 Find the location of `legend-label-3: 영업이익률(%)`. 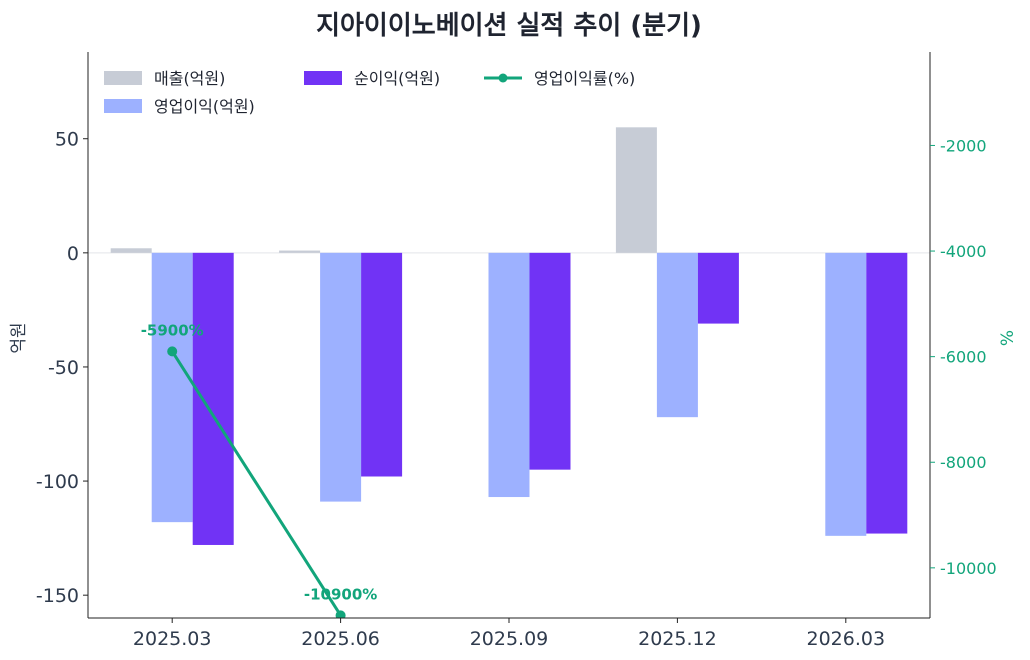

legend-label-3: 영업이익률(%) is located at coordinates (584, 78).